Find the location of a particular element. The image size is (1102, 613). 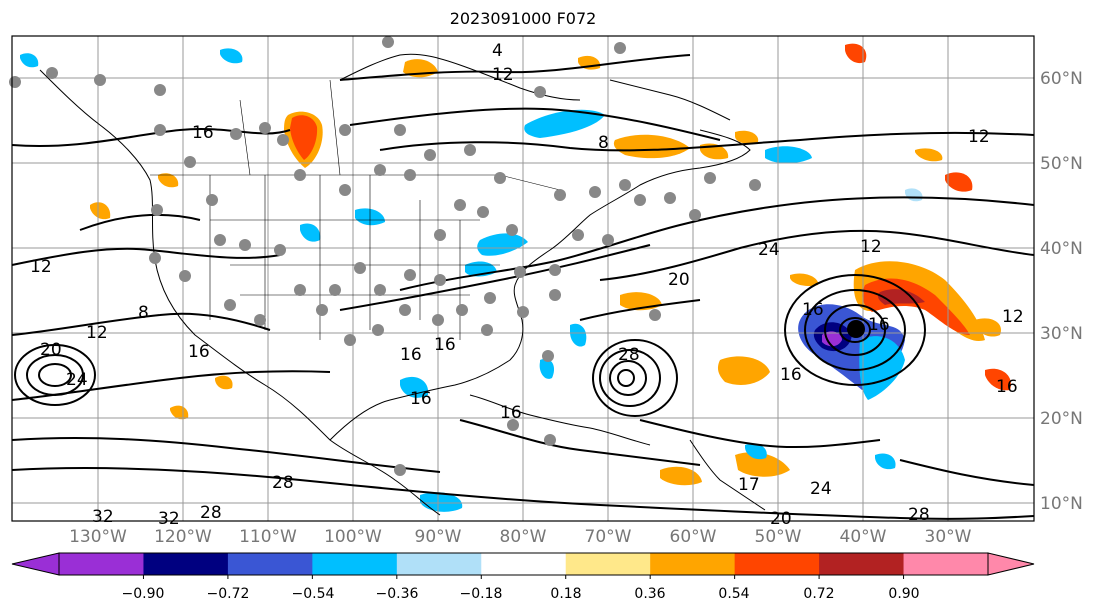

map-title: 2023091000 F072 is located at coordinates (523, 18).